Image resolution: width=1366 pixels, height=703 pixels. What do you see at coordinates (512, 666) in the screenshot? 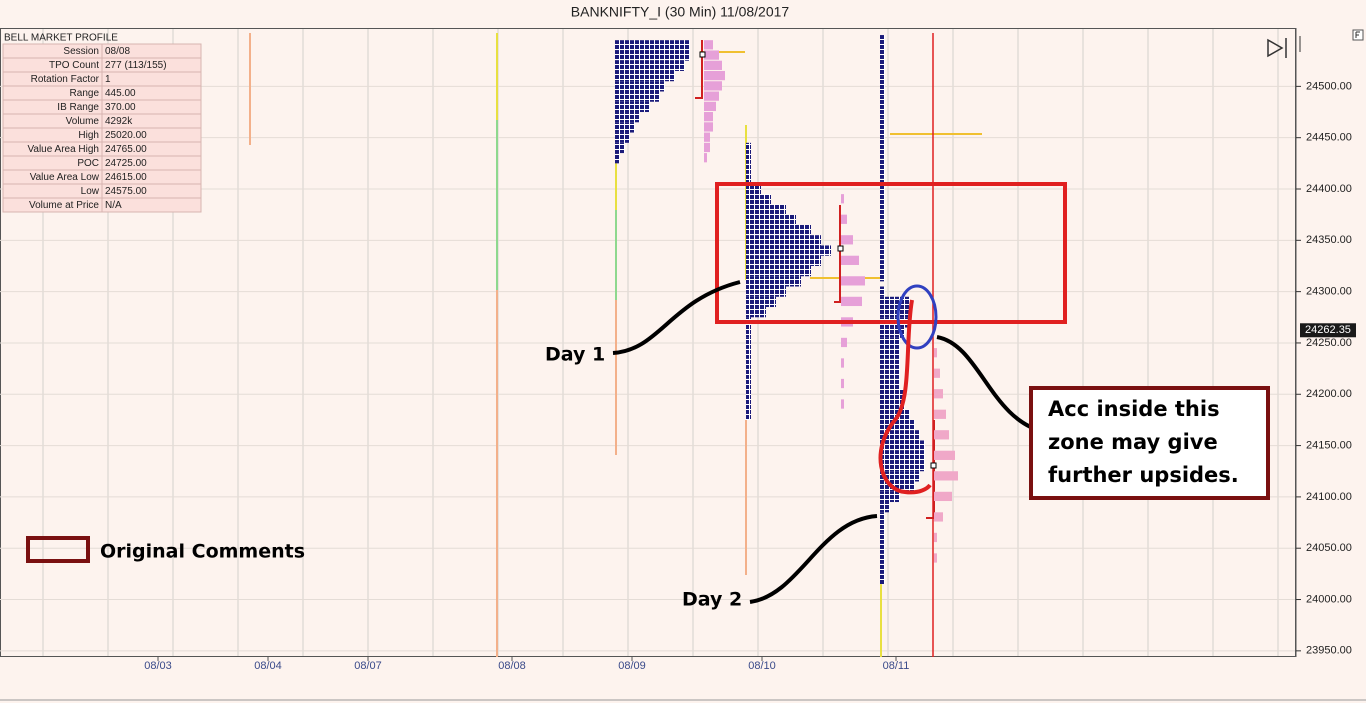
I see `x-tick-label: 08/08` at bounding box center [512, 666].